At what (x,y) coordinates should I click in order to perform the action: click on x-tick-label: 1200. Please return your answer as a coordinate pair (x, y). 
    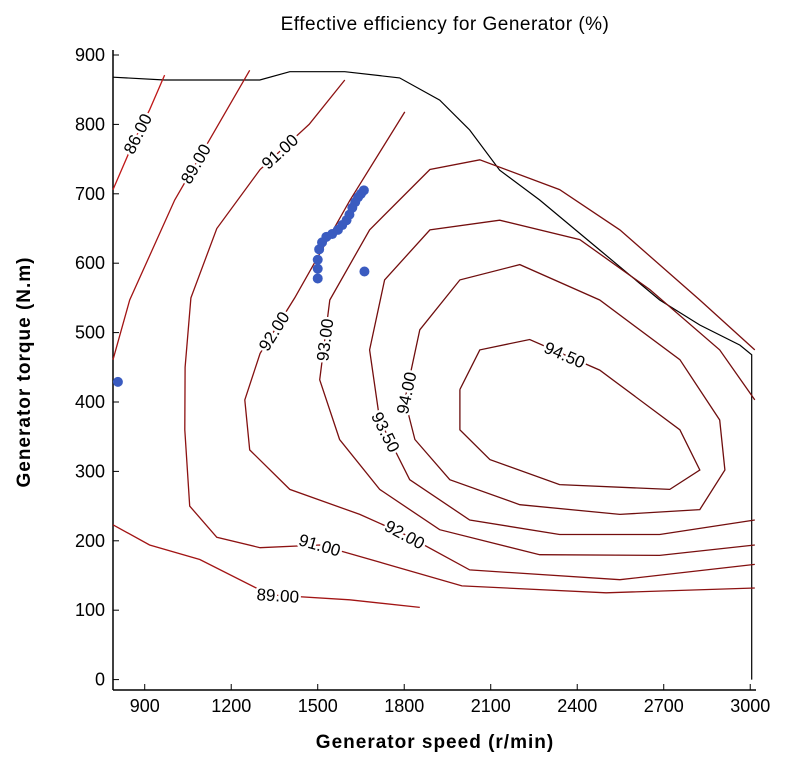
    Looking at the image, I should click on (231, 706).